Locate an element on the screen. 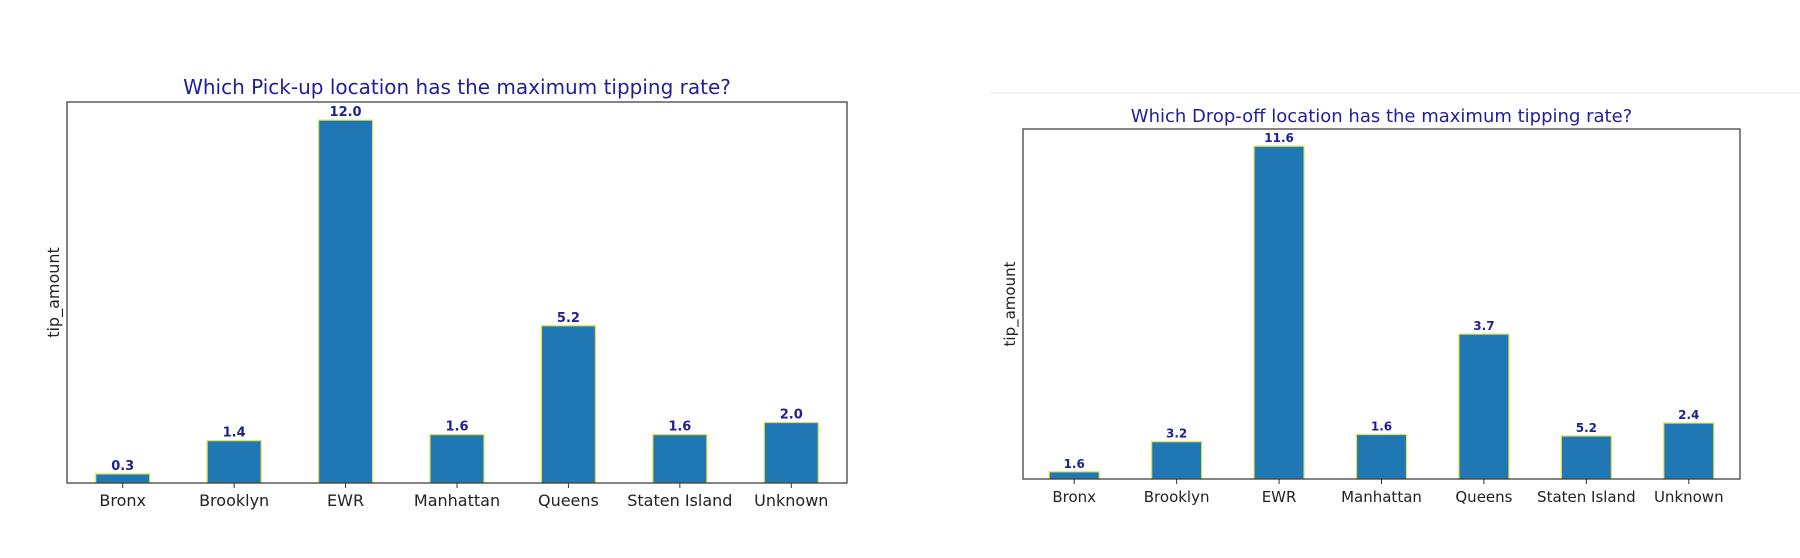 The image size is (1800, 558). data-label: 3.2 is located at coordinates (1176, 434).